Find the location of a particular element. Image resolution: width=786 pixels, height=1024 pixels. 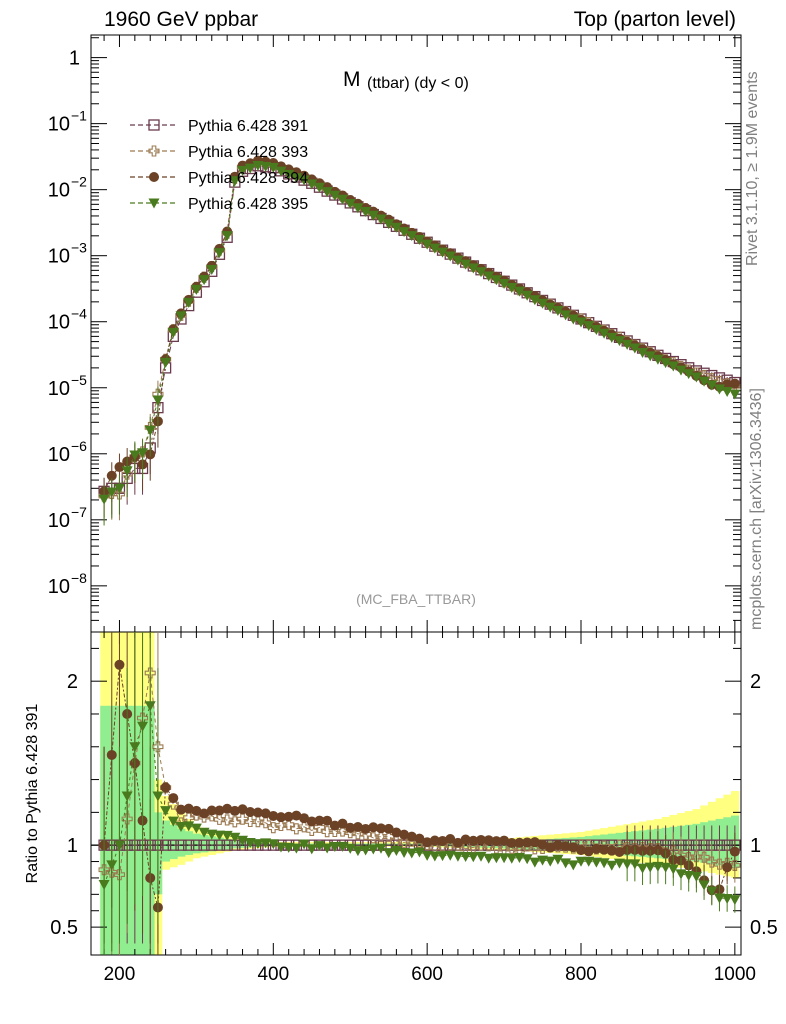

header-left: 1960 GeV ppbar is located at coordinates (181, 19).